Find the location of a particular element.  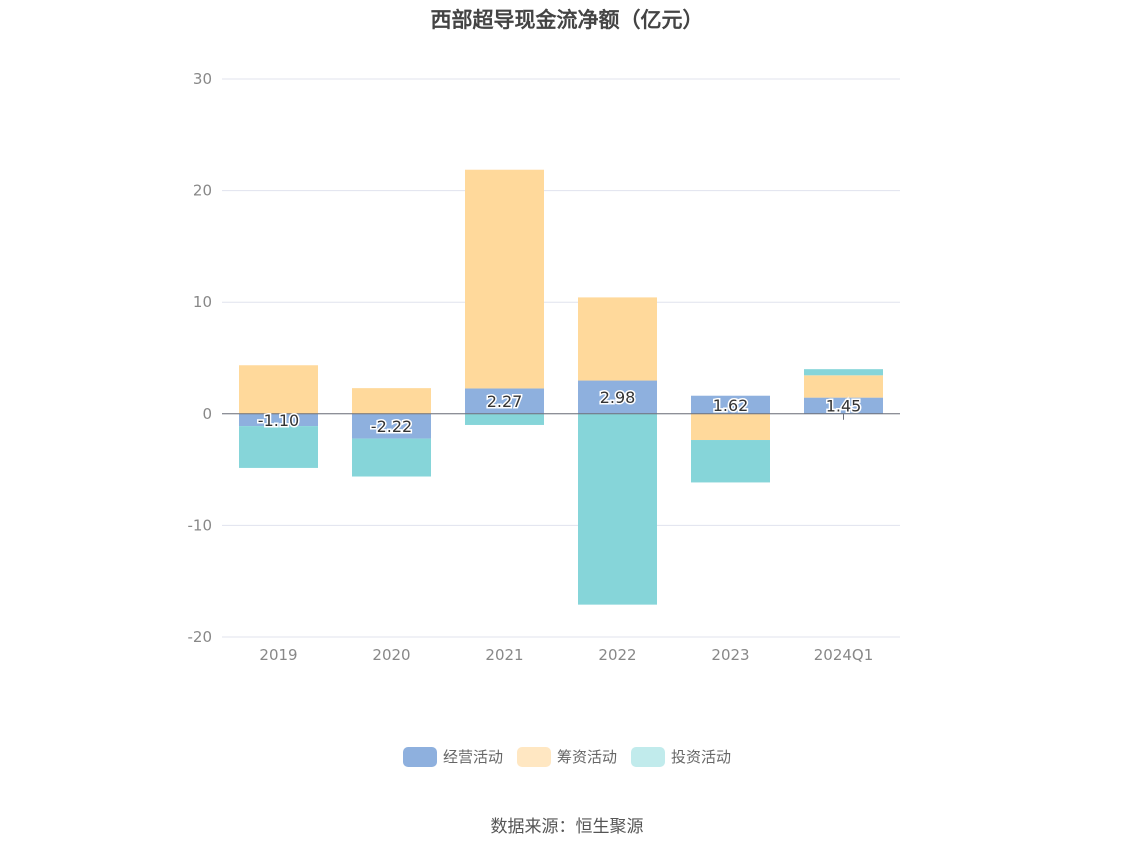

bar-operating-2020 is located at coordinates (391, 426).